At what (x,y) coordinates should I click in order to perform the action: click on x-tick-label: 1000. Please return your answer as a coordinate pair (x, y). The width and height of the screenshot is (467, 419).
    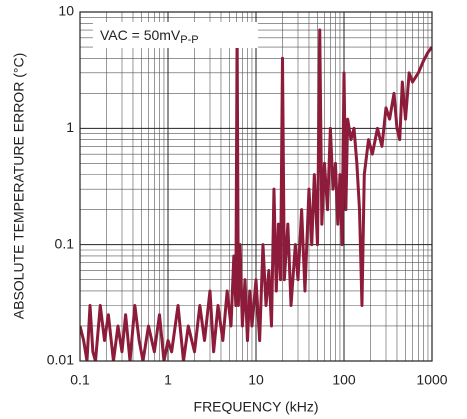
    Looking at the image, I should click on (431, 380).